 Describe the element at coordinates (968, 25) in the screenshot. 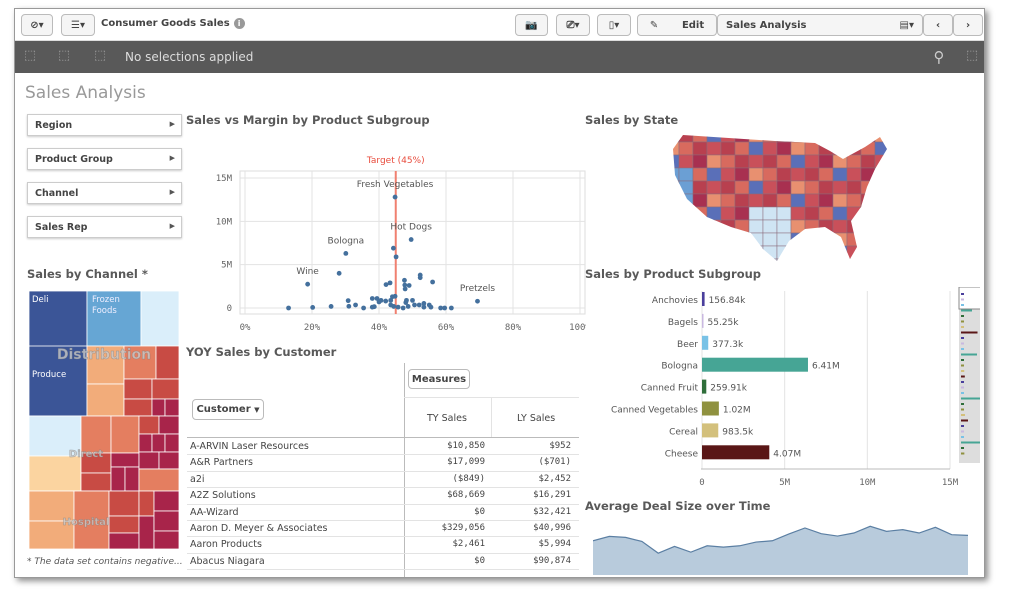

I see `next-sheet-button: ›` at that location.